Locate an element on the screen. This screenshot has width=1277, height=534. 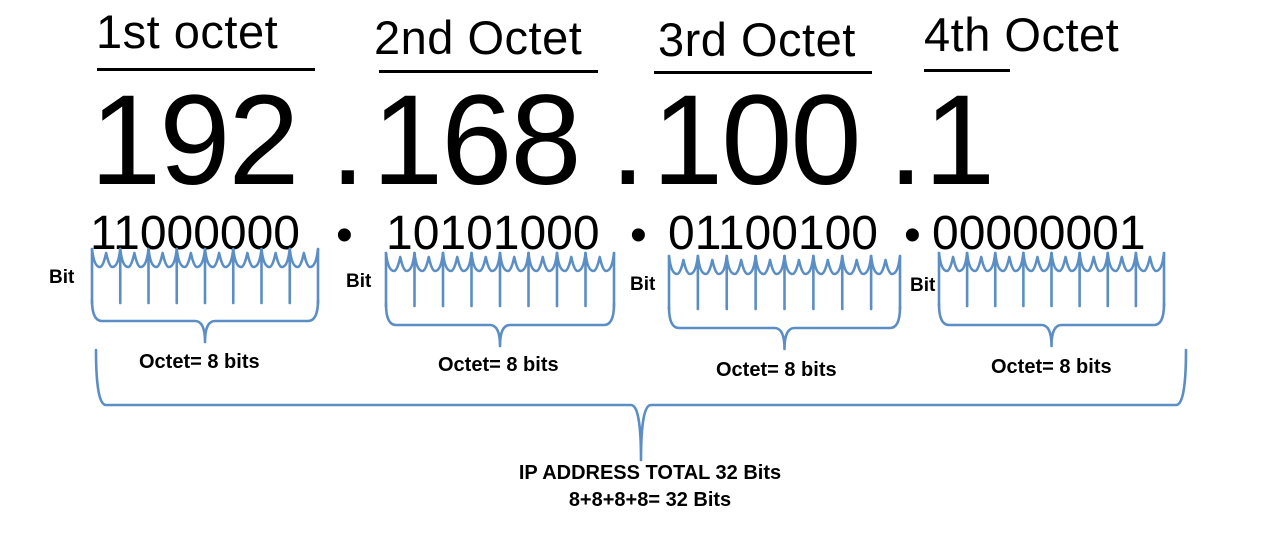
bit-label-3: Bit is located at coordinates (643, 284).